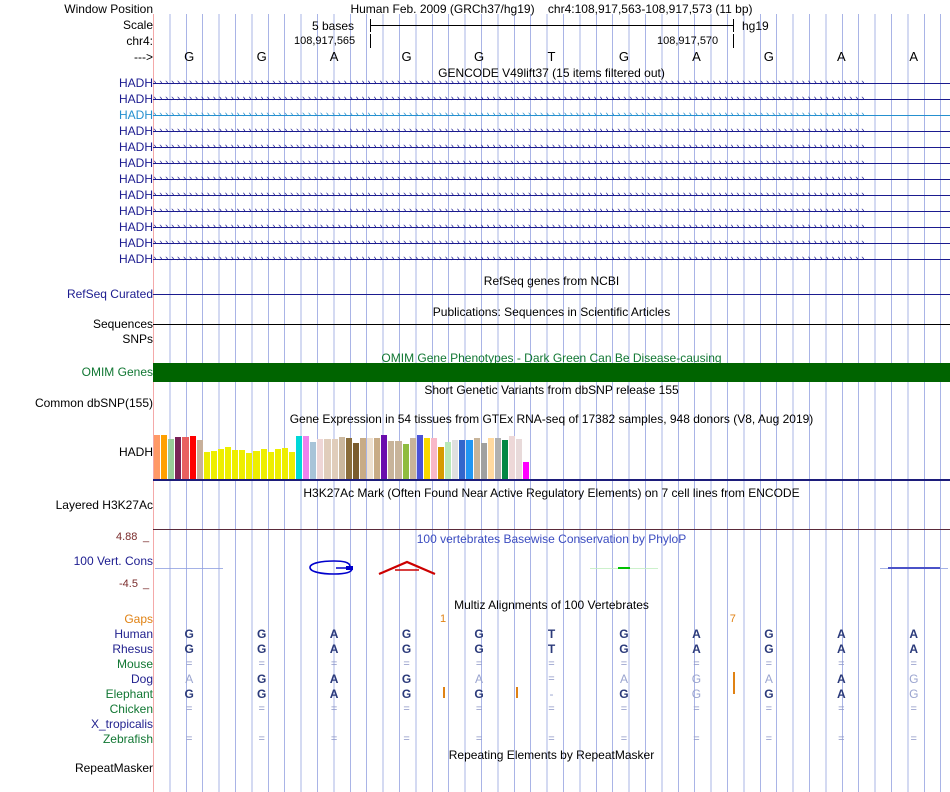  What do you see at coordinates (104, 505) in the screenshot?
I see `h3k27ac-label: Layered H3K27Ac` at bounding box center [104, 505].